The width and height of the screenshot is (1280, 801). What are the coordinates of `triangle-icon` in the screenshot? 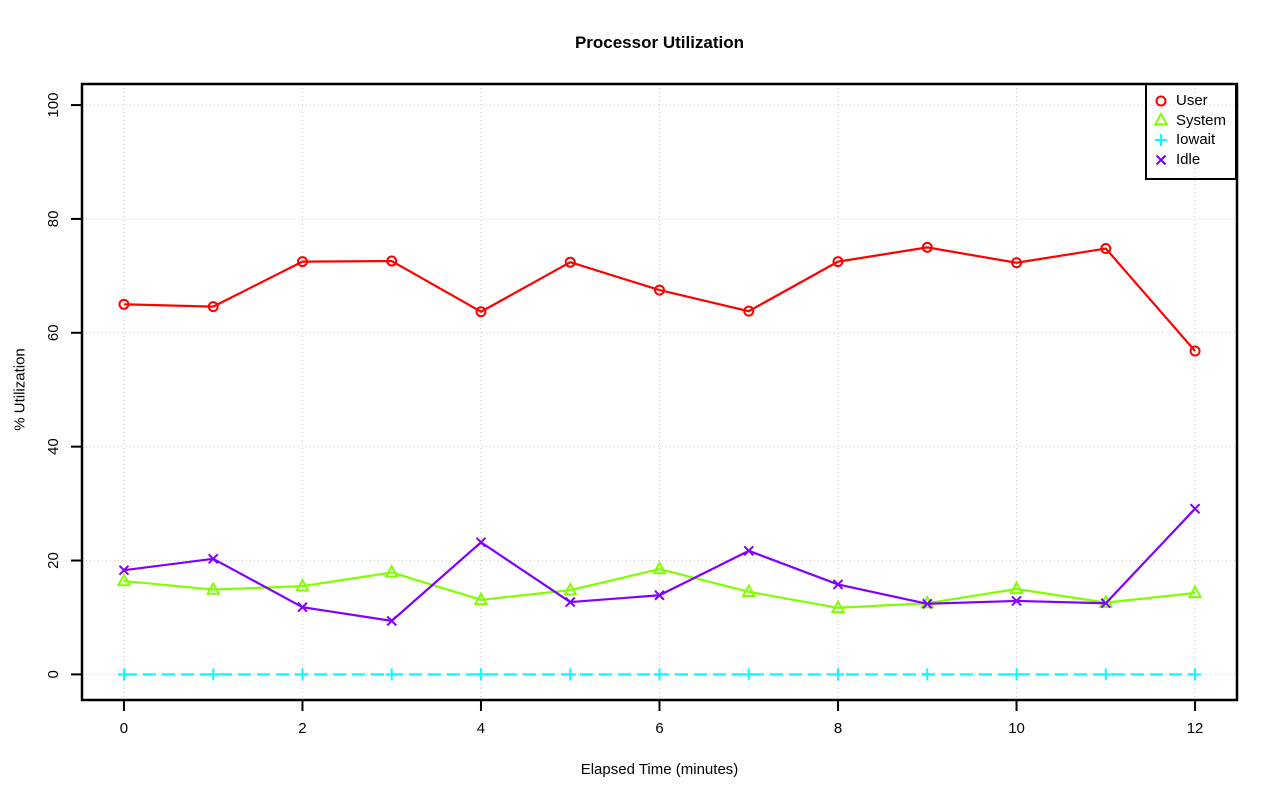 It's located at (1161, 119).